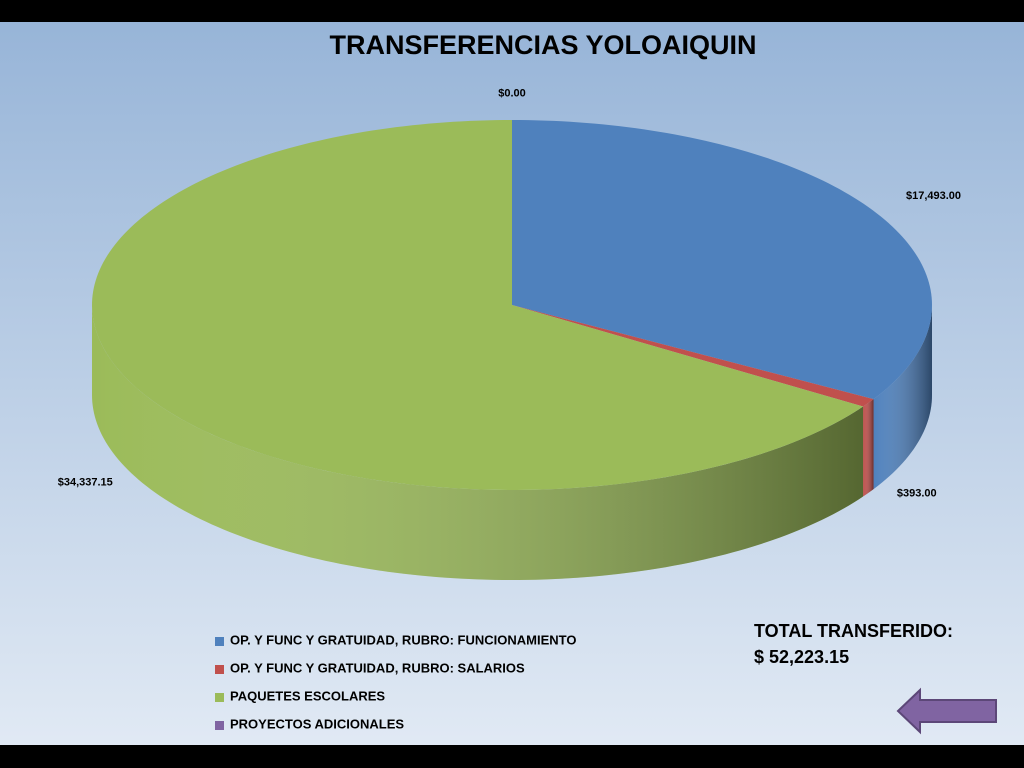 The image size is (1024, 768). I want to click on legend-label: PAQUETES ESCOLARES, so click(307, 695).